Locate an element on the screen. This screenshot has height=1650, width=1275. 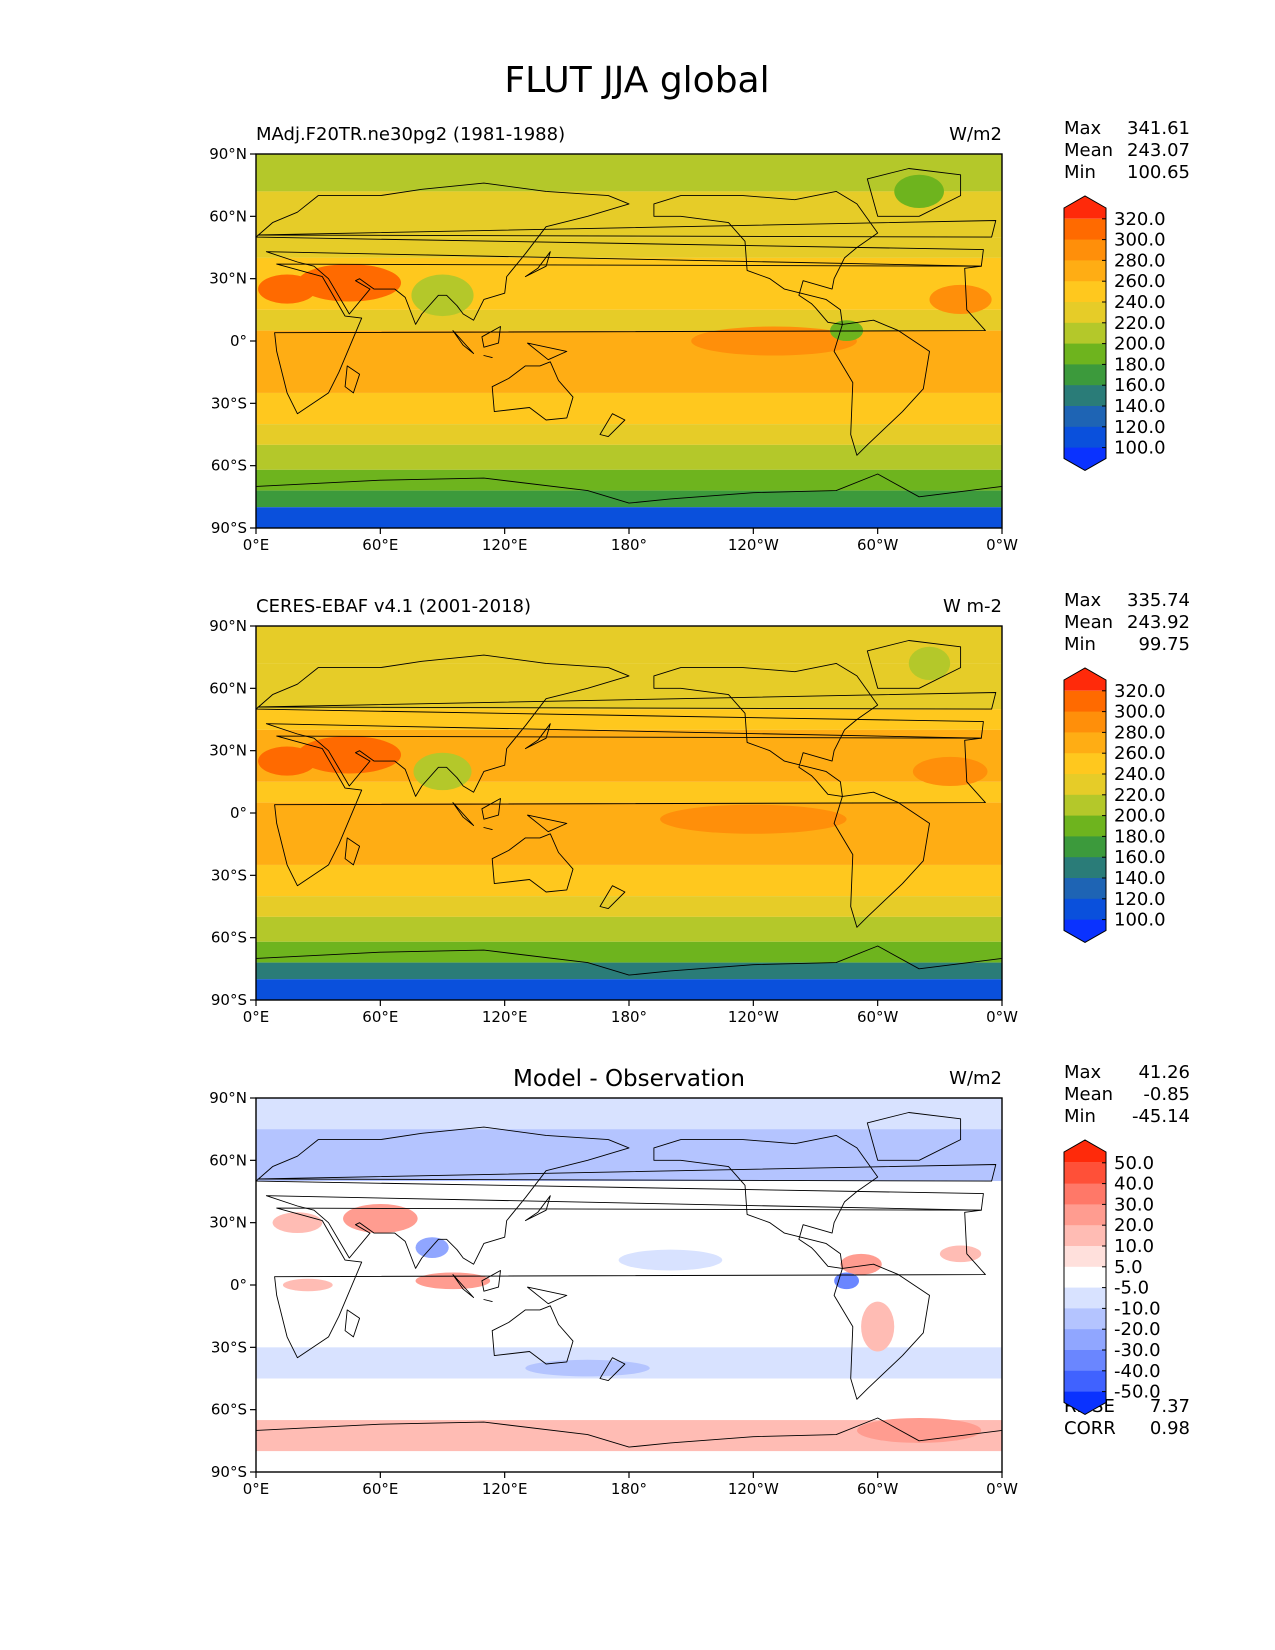
y-tick-label: 30°N is located at coordinates (228, 751).